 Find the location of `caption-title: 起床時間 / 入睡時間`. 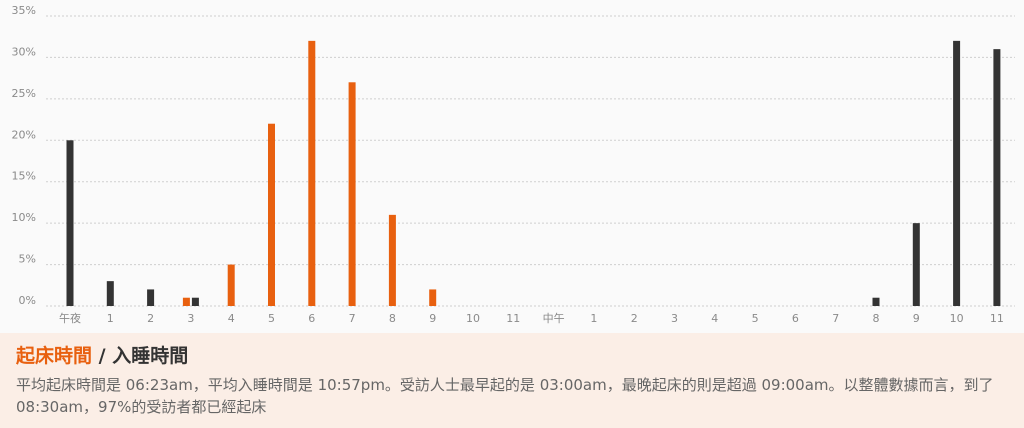

caption-title: 起床時間 / 入睡時間 is located at coordinates (102, 354).